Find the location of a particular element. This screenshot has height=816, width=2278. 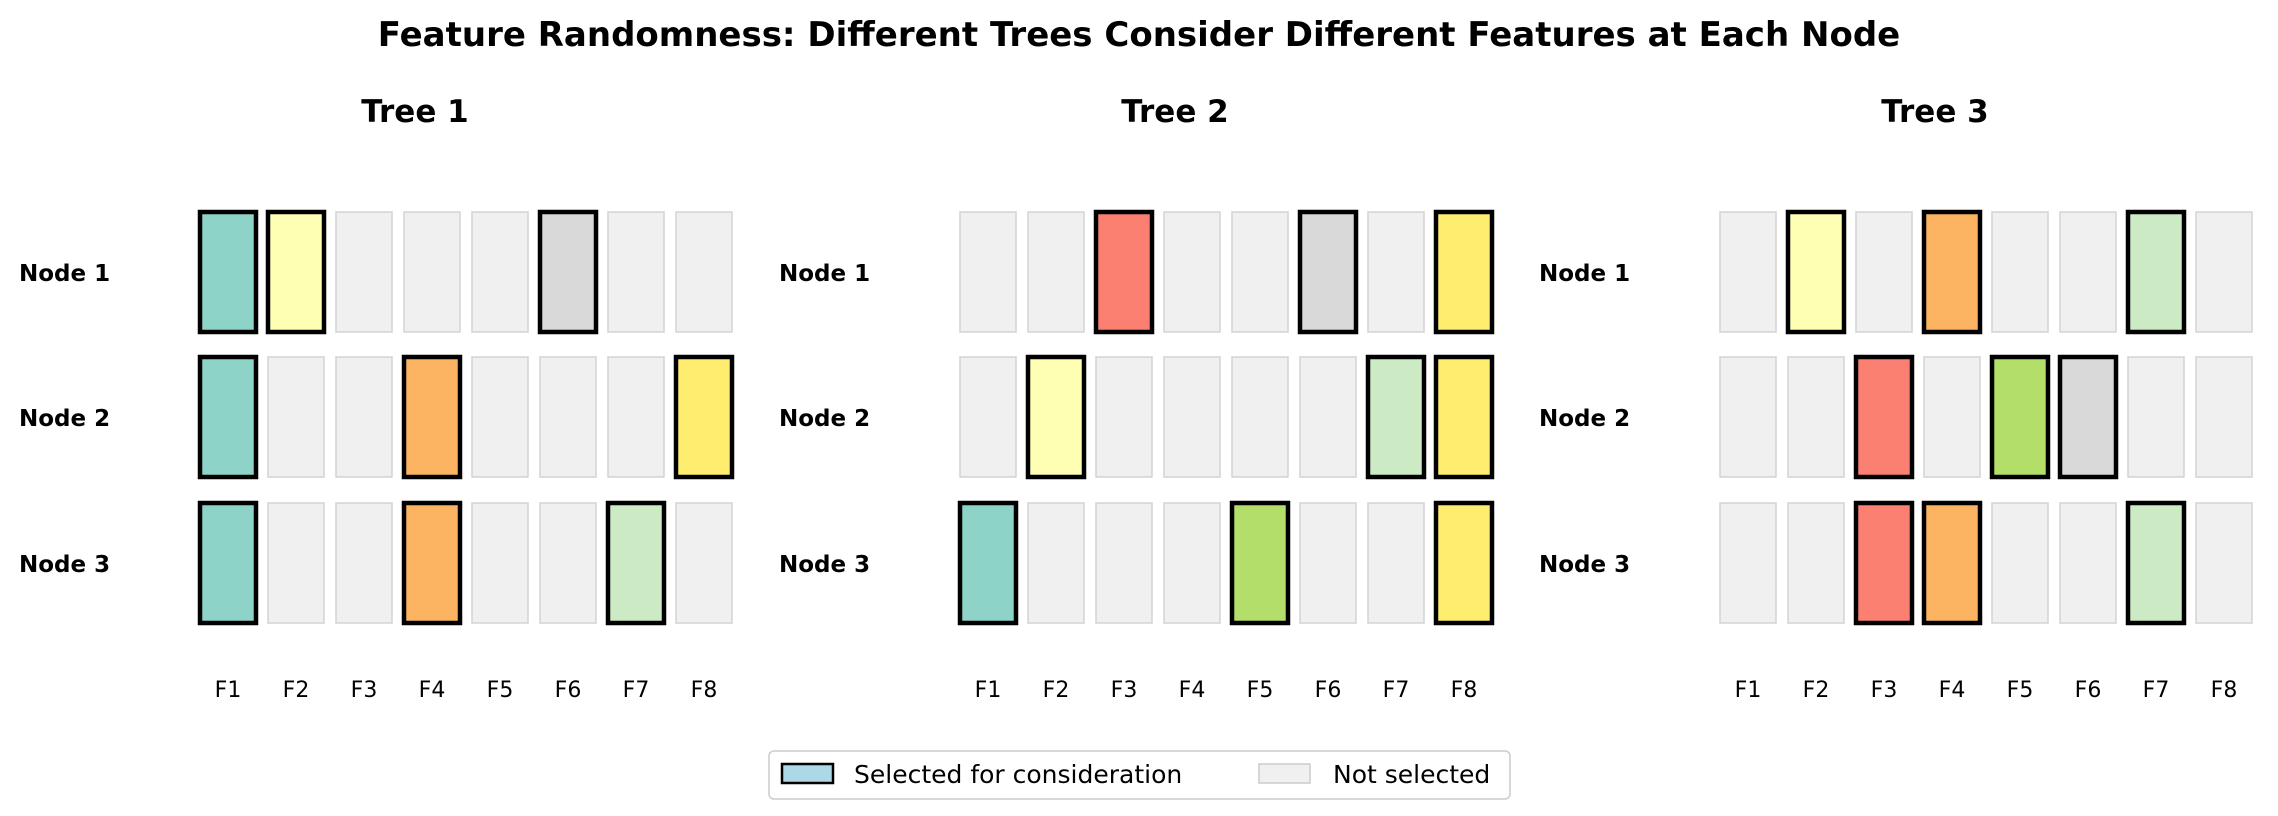

cell-tree1-node1-f1-selected is located at coordinates (228, 272).